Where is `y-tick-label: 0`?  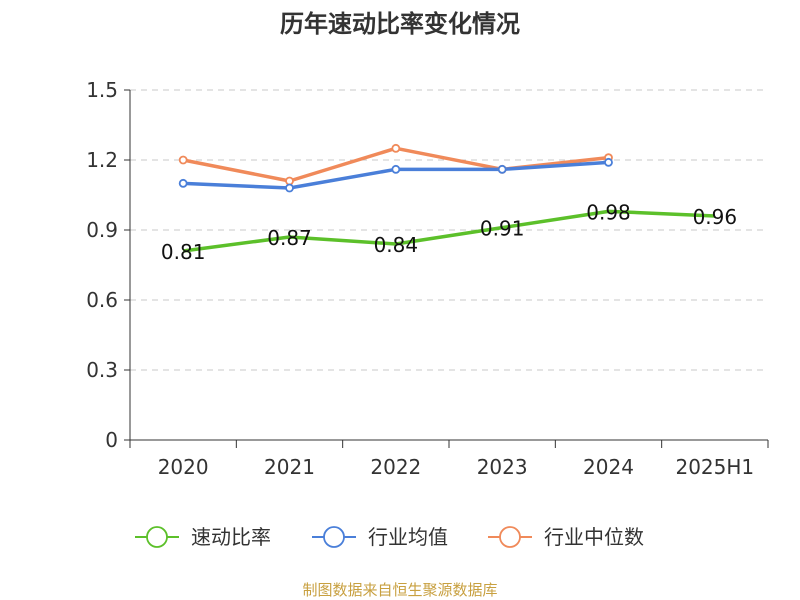
y-tick-label: 0 is located at coordinates (111, 440).